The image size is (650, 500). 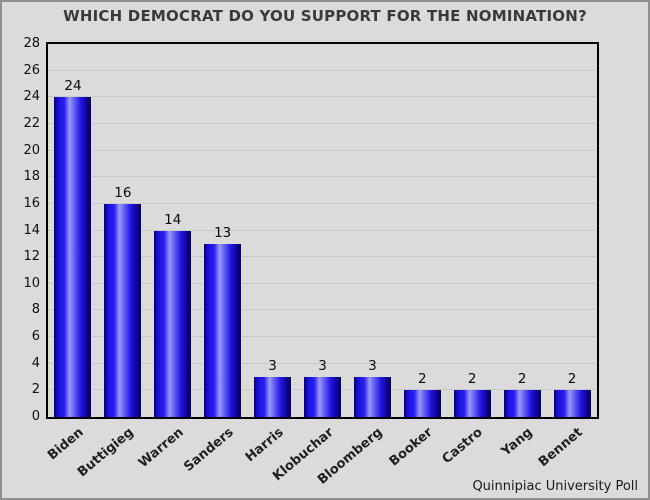 What do you see at coordinates (422, 403) in the screenshot?
I see `bar-booker` at bounding box center [422, 403].